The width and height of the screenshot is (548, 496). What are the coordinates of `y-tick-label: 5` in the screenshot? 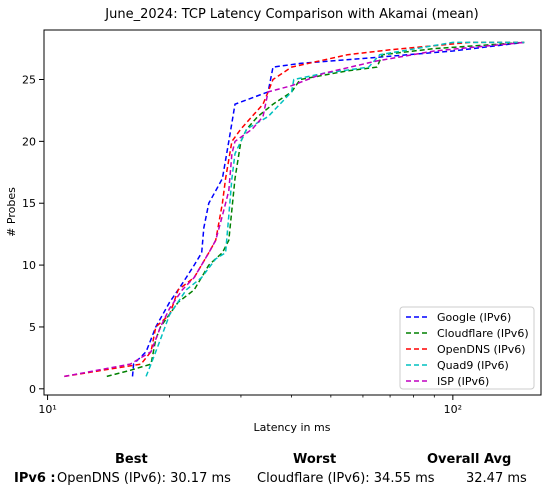 It's located at (32, 327).